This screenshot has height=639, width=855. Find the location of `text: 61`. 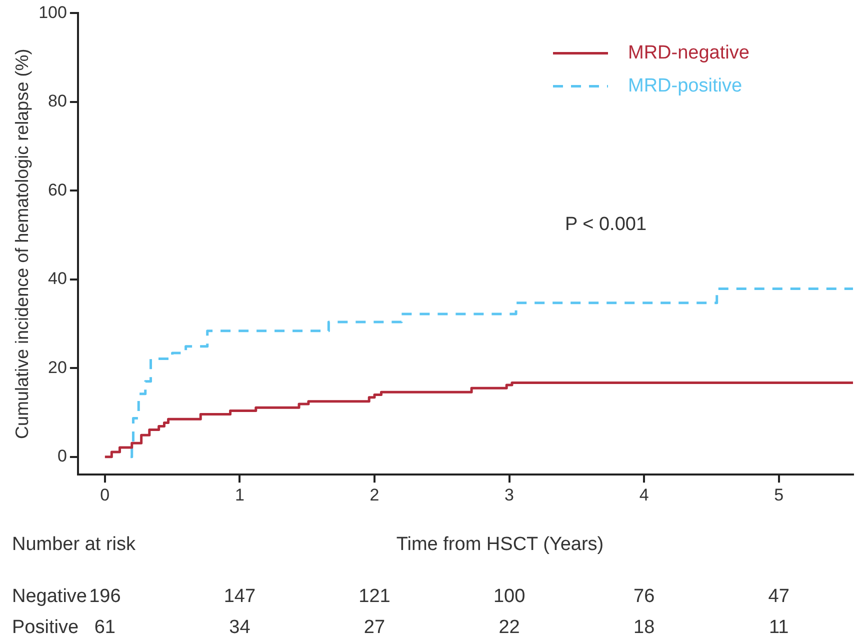

text: 61 is located at coordinates (105, 627).